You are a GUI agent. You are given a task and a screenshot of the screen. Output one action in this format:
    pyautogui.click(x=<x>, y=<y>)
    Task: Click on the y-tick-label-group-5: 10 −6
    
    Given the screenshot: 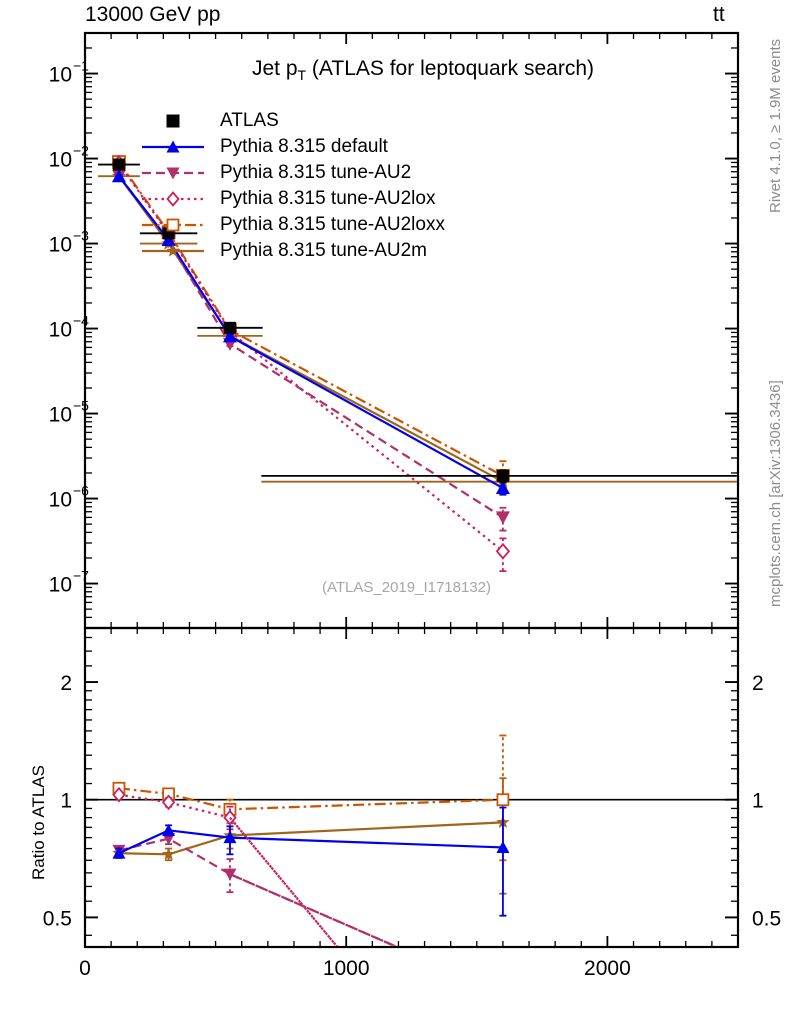 What is the action you would take?
    pyautogui.click(x=69, y=497)
    